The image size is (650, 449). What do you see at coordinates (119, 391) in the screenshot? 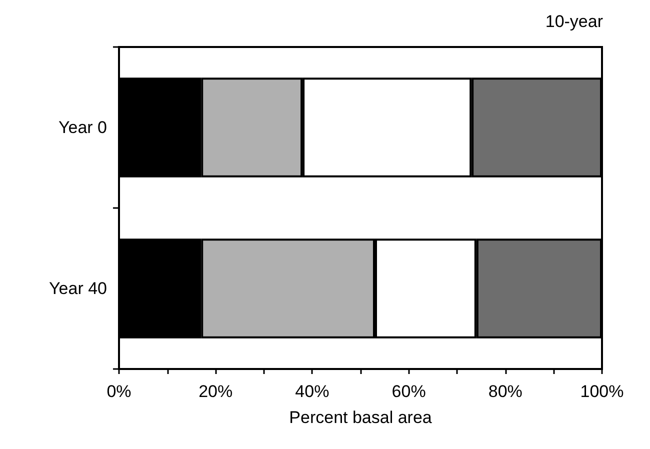
I see `x-tick-label: 0%` at bounding box center [119, 391].